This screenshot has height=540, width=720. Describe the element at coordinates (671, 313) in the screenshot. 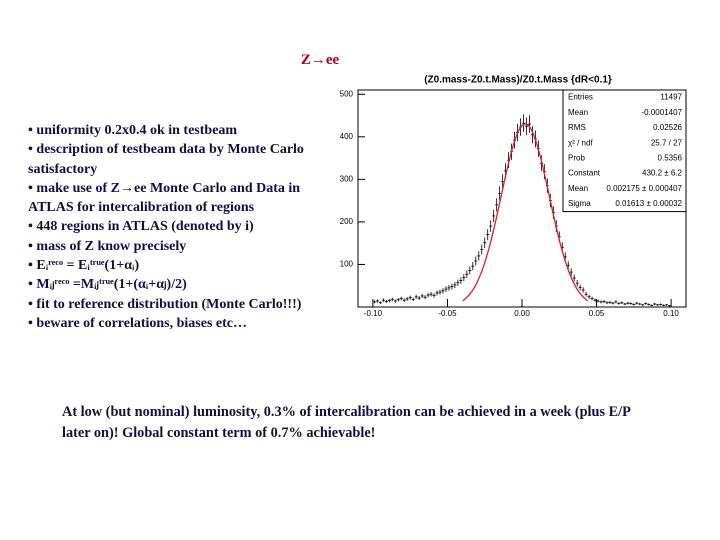

I see `x-tick-label: 0.10` at that location.